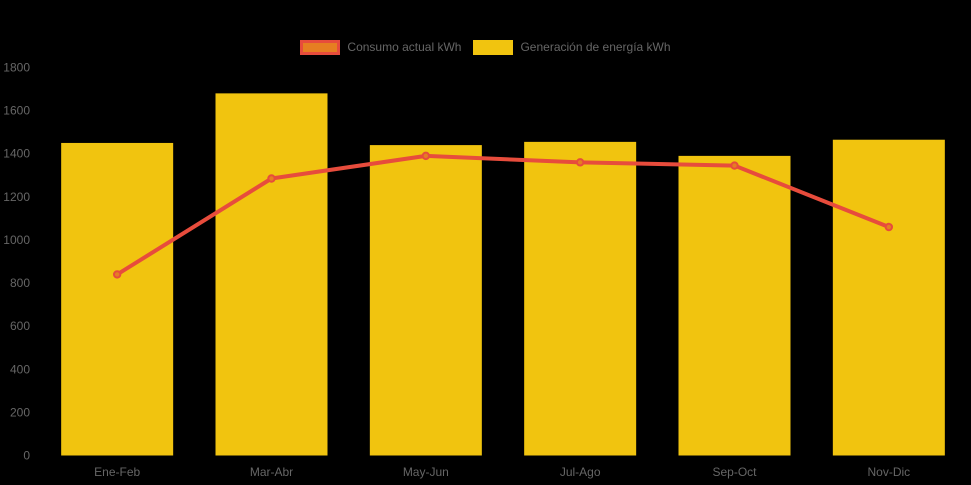  Describe the element at coordinates (580, 298) in the screenshot. I see `bar-Jul-Ago` at that location.